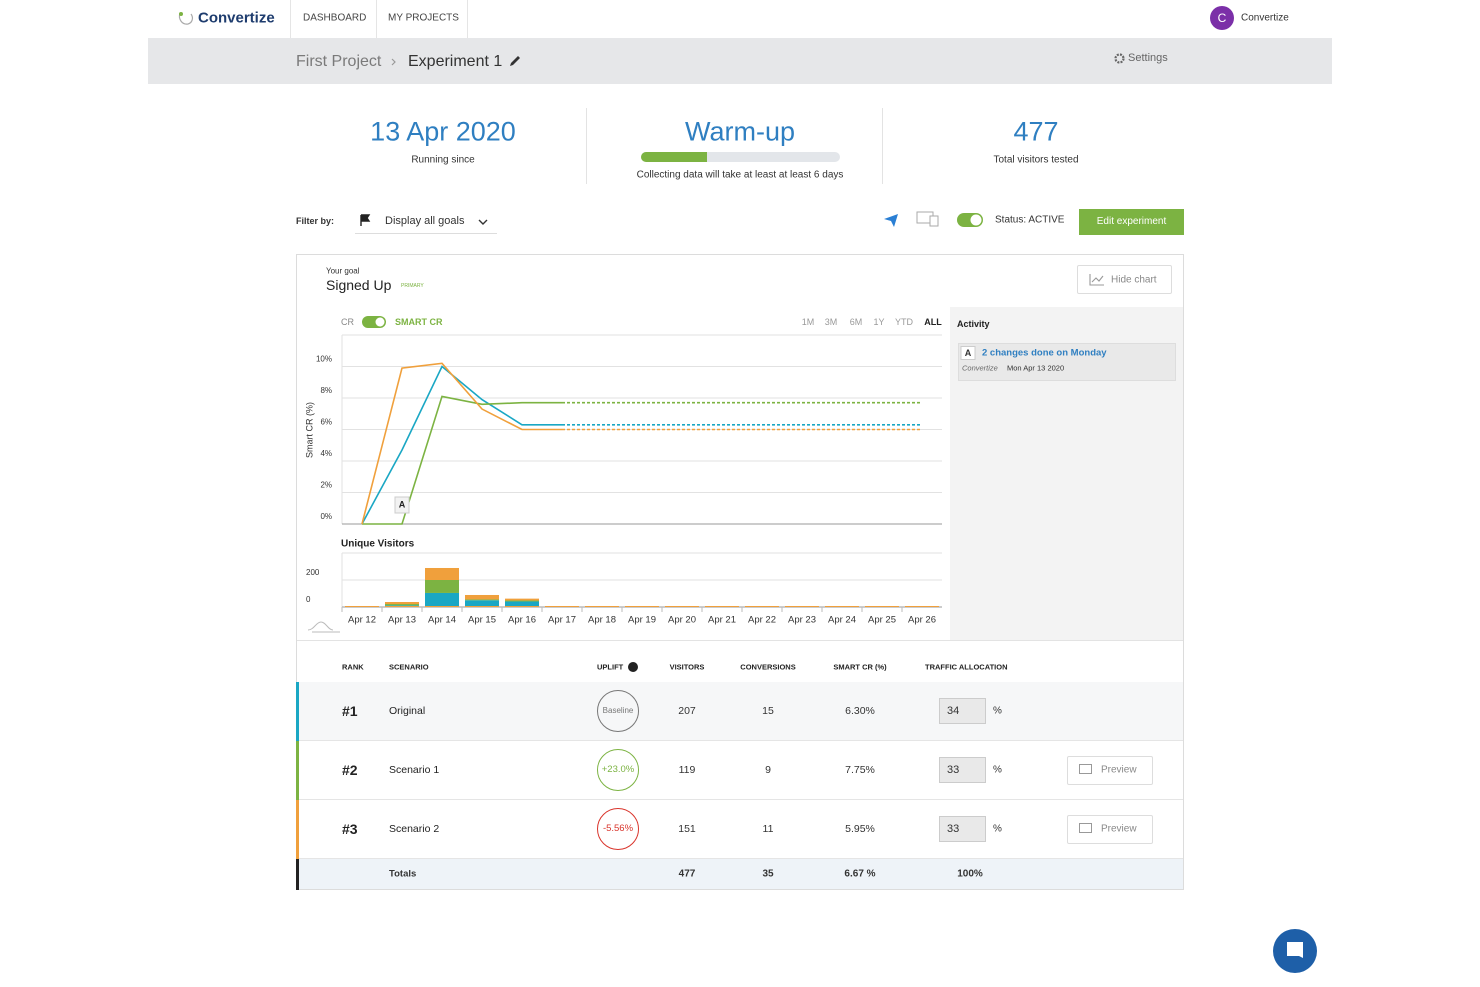 This screenshot has width=1480, height=987. Describe the element at coordinates (393, 62) in the screenshot. I see `chevron` at that location.